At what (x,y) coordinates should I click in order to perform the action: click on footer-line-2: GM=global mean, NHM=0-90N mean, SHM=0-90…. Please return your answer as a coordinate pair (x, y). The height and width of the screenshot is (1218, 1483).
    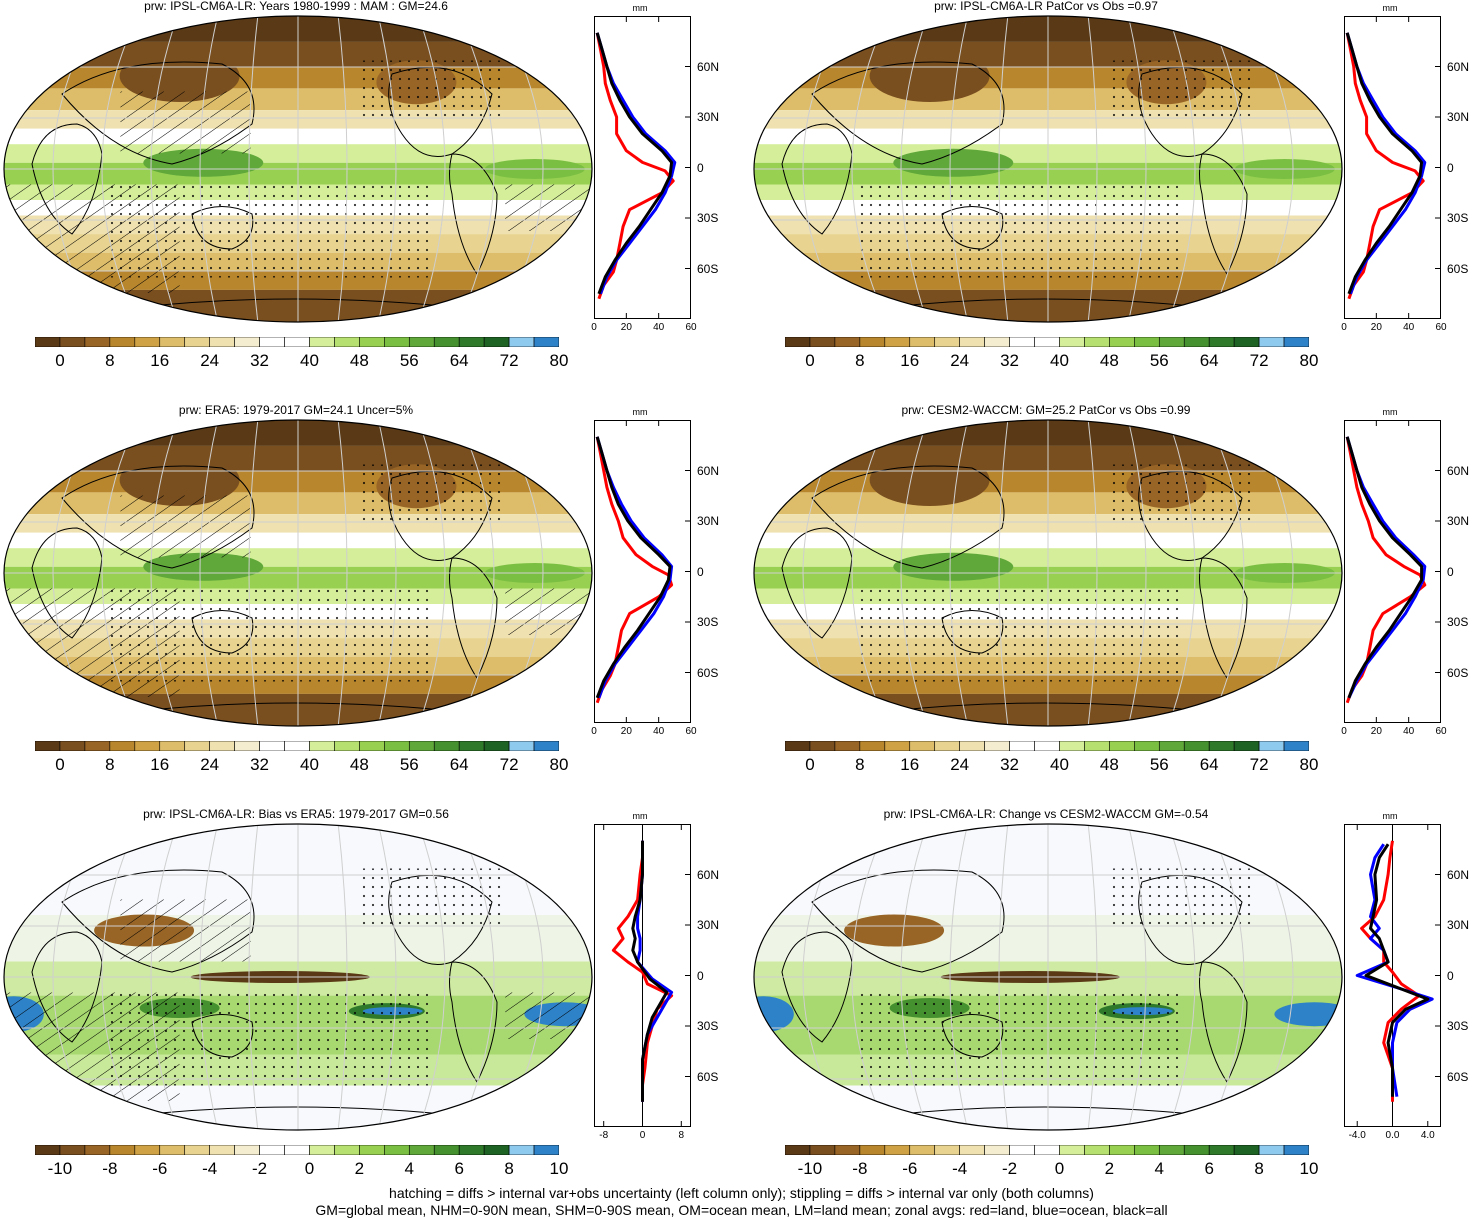
    Looking at the image, I should click on (741, 1210).